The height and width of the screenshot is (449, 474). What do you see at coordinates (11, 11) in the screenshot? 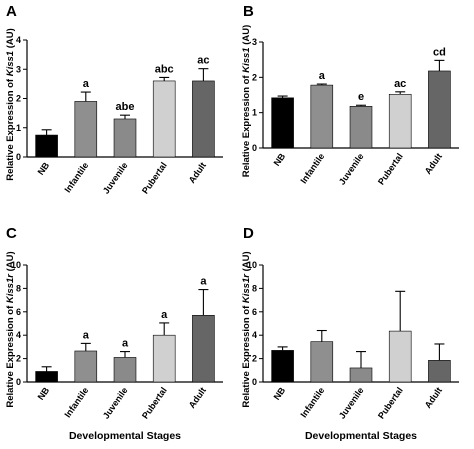
I see `panel-letter: A` at bounding box center [11, 11].